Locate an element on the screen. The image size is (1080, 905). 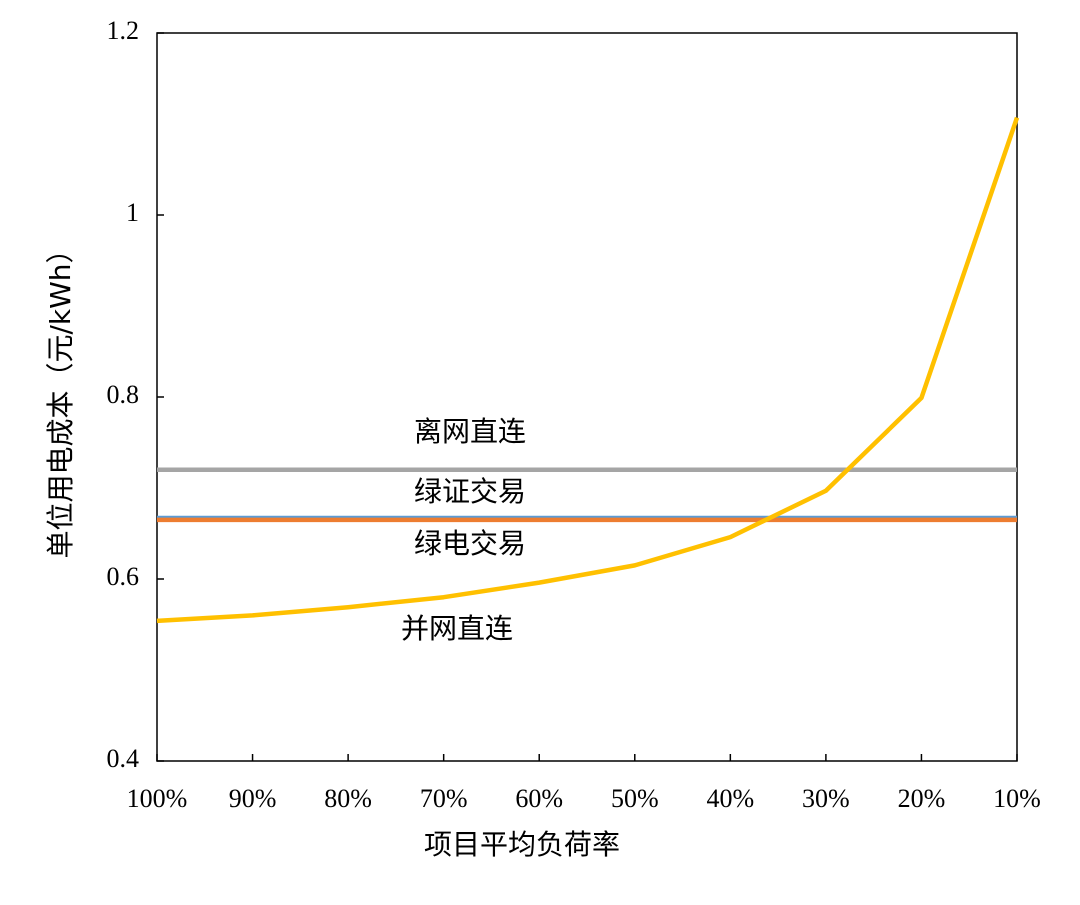
series-label: 并网直连 is located at coordinates (457, 628).